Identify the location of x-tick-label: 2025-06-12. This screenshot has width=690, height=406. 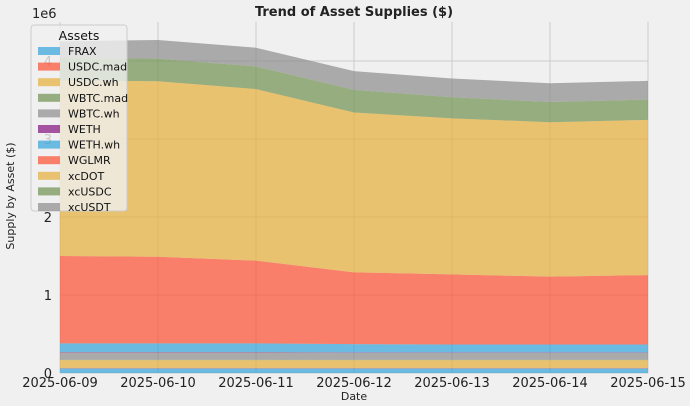
(354, 383).